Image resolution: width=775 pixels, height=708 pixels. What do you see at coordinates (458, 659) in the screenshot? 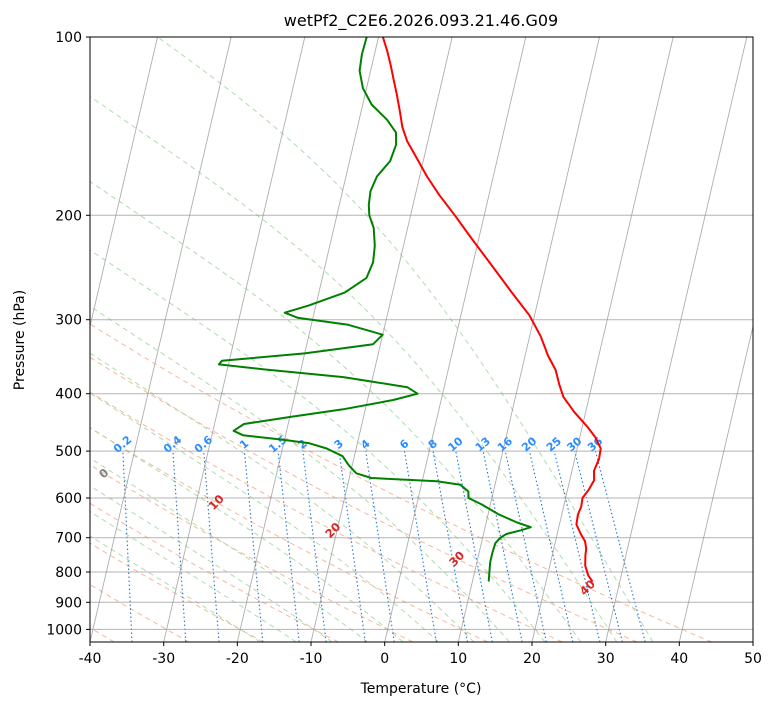
I see `x-tick-label: 10` at bounding box center [458, 659].